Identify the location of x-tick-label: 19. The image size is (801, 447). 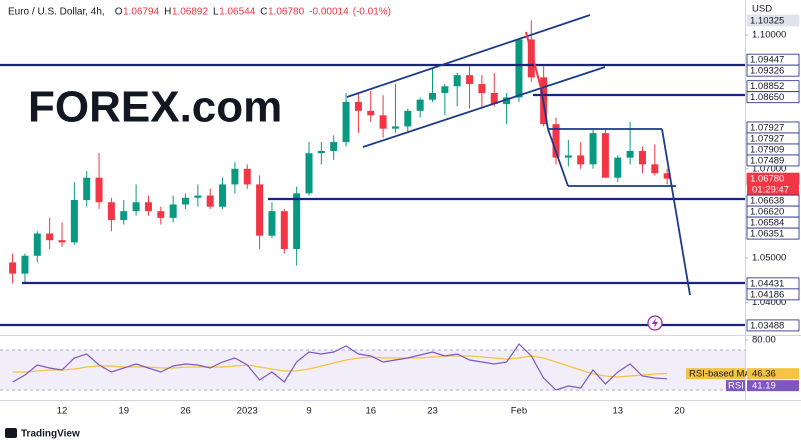
(123, 411).